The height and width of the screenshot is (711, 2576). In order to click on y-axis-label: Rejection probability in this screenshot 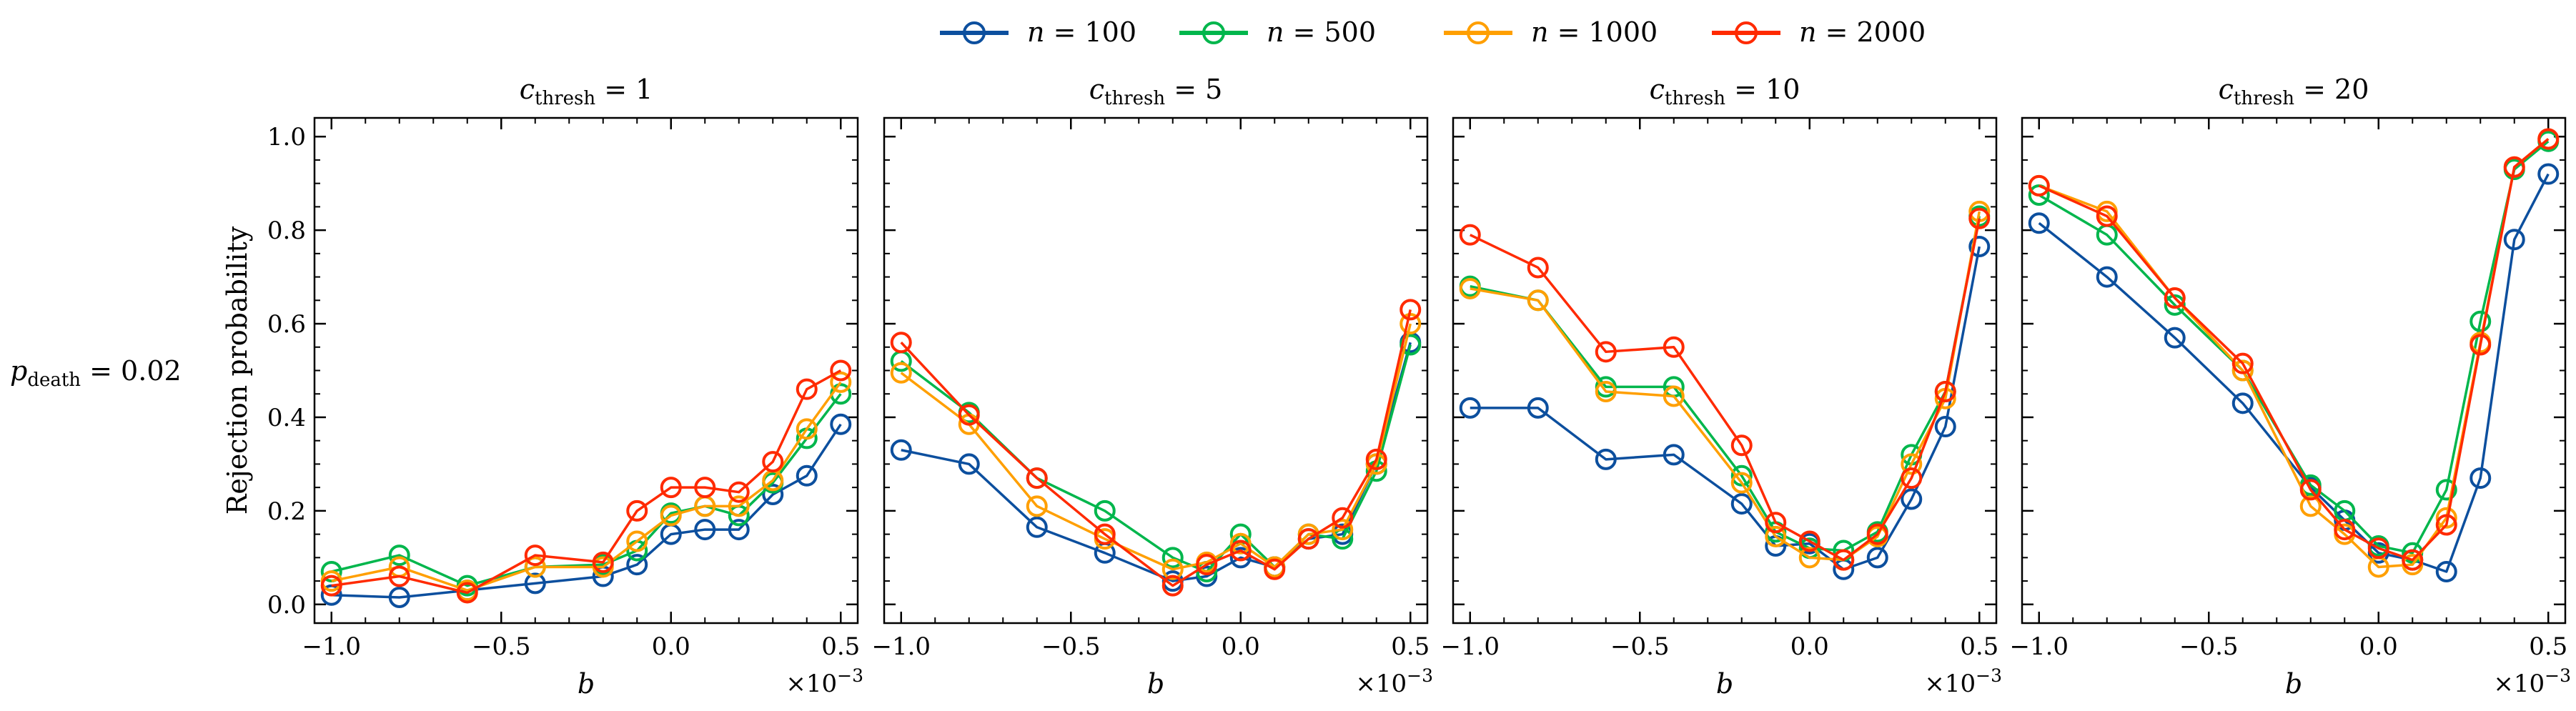, I will do `click(238, 370)`.